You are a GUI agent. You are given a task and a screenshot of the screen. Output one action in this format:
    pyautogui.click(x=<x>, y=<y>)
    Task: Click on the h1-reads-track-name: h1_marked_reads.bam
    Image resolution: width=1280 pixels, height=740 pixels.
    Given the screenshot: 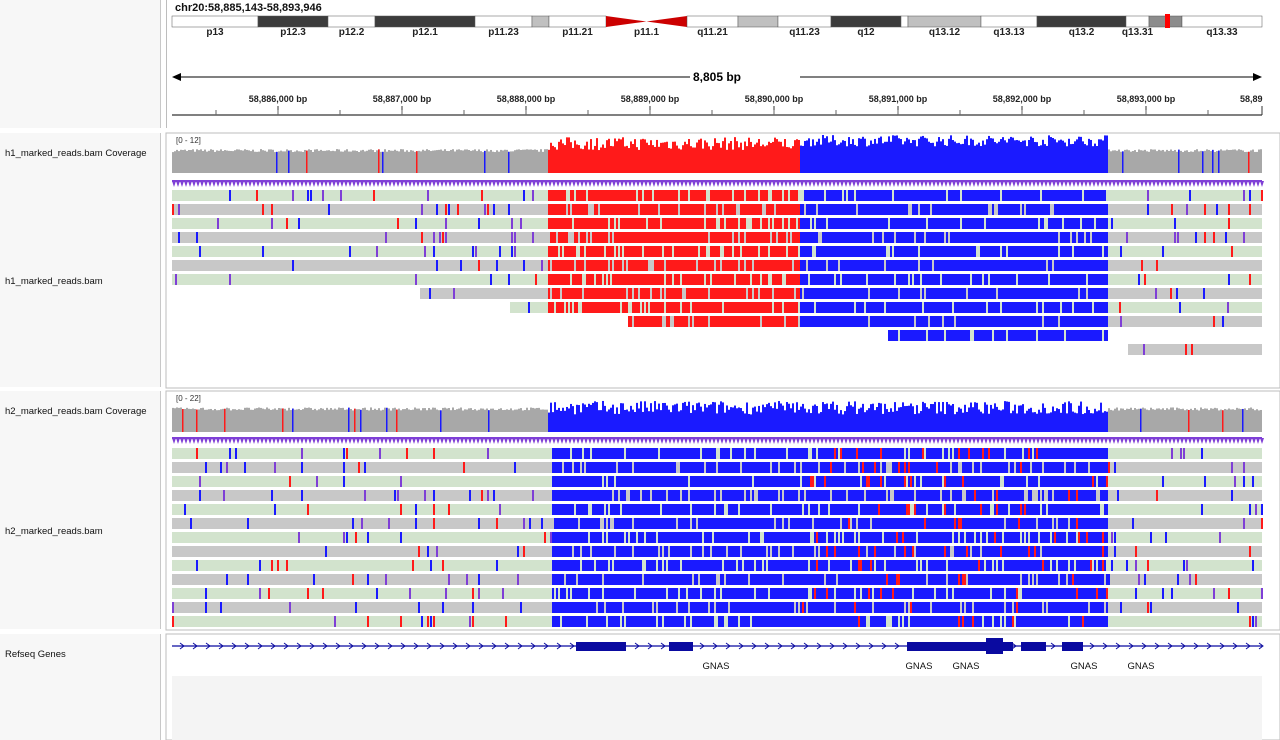 What is the action you would take?
    pyautogui.click(x=54, y=281)
    